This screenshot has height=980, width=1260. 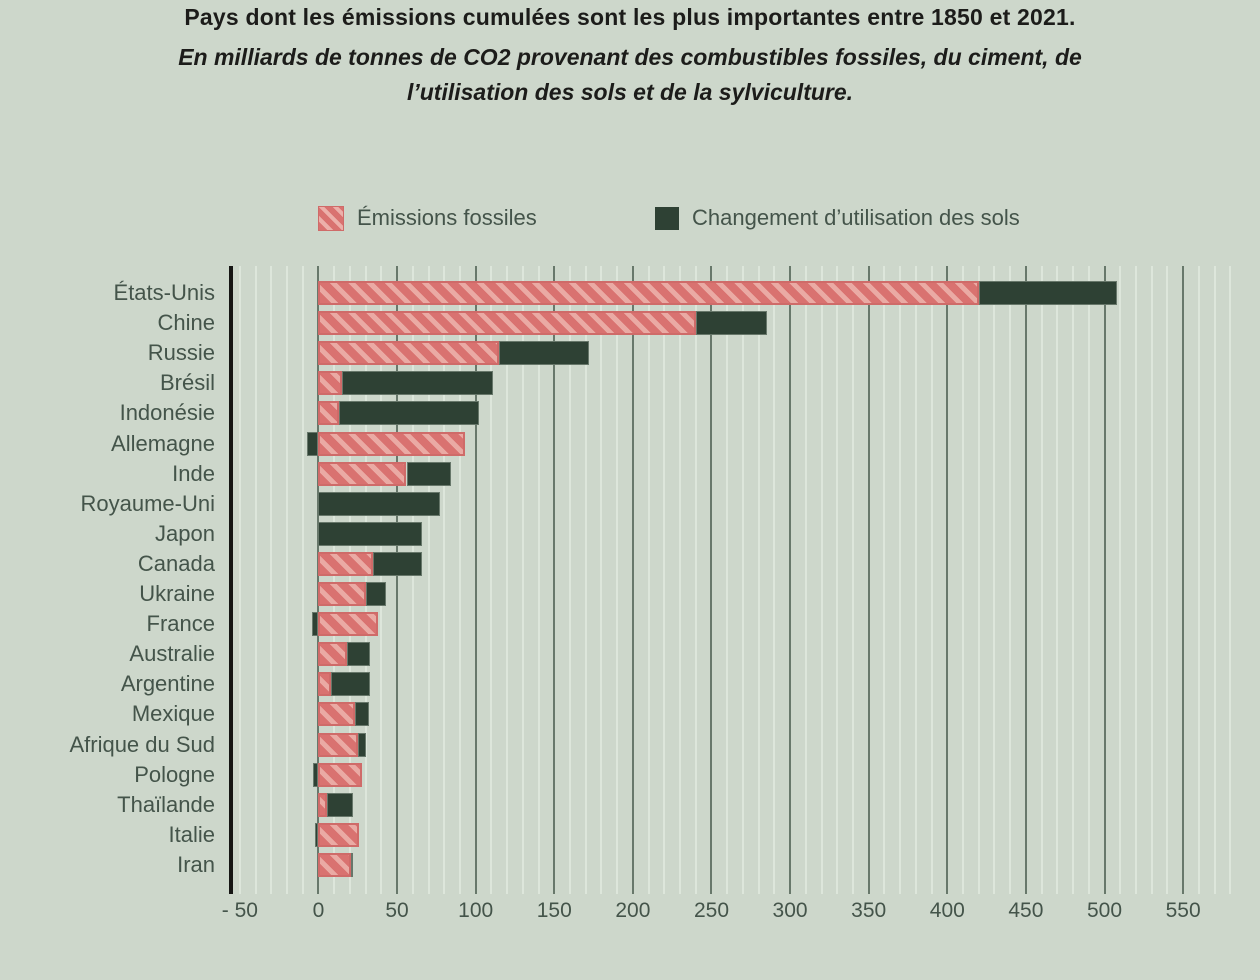 What do you see at coordinates (148, 503) in the screenshot?
I see `country-label: Royaume-Uni` at bounding box center [148, 503].